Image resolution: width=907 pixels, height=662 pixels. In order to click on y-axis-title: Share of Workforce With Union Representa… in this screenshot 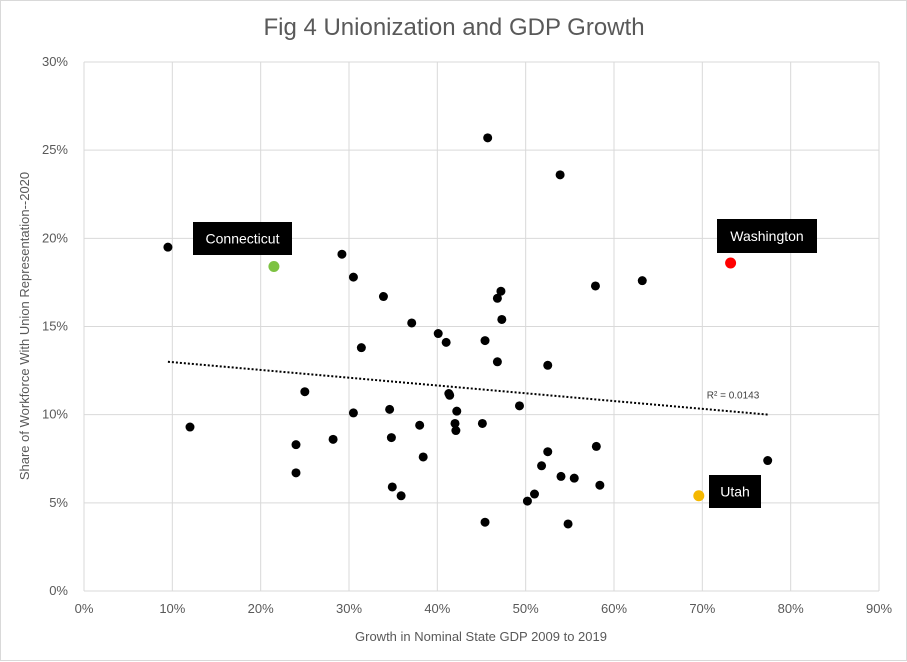, I will do `click(24, 326)`.